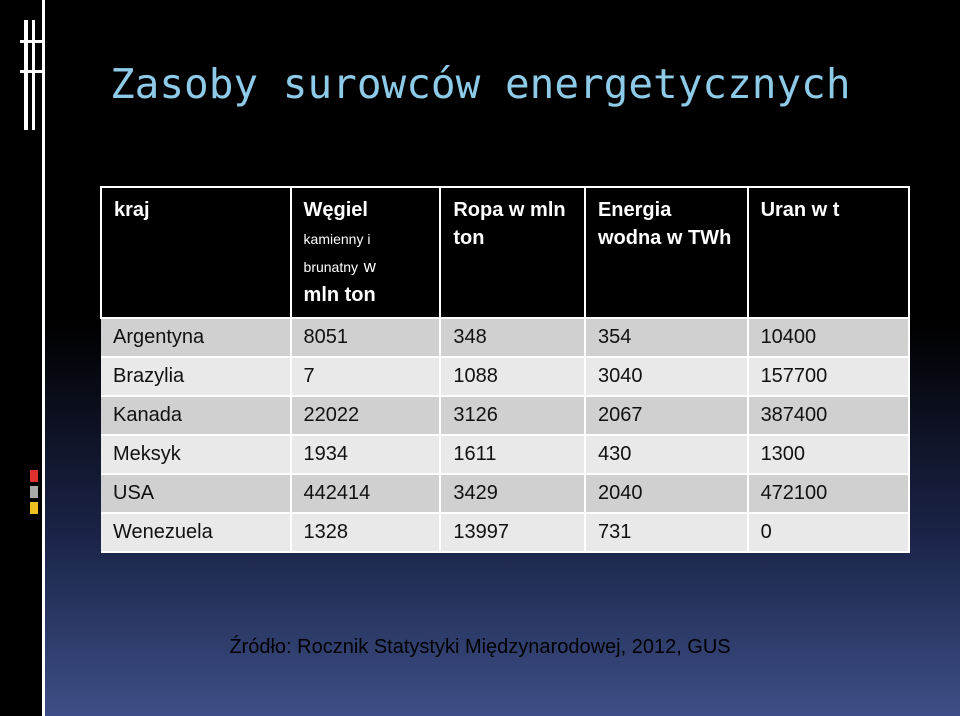  Describe the element at coordinates (196, 455) in the screenshot. I see `table-cell: Meksyk` at that location.